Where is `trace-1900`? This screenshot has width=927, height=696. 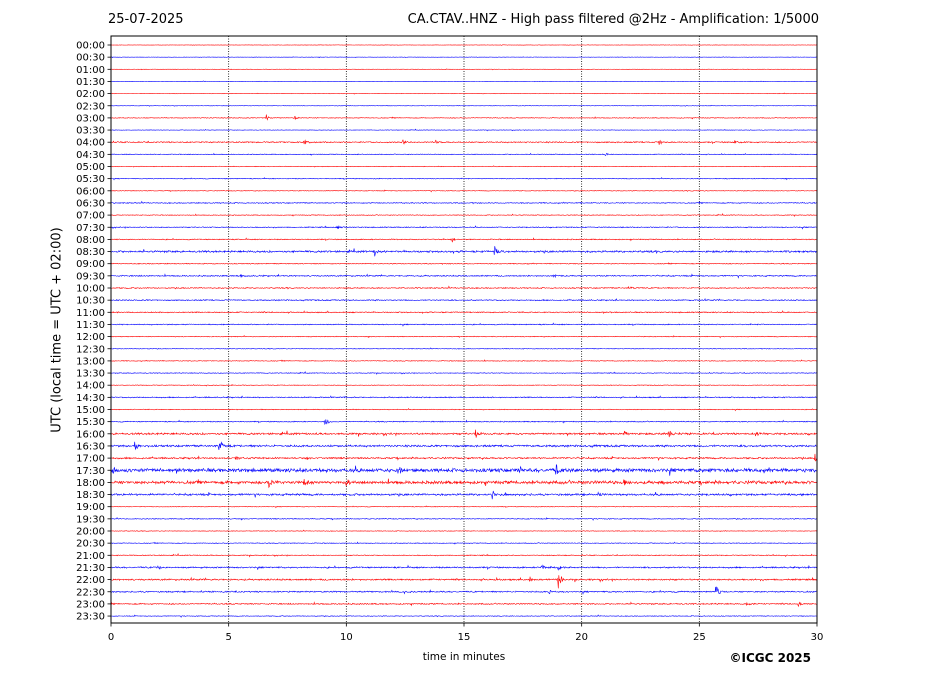
trace-1900 is located at coordinates (464, 507).